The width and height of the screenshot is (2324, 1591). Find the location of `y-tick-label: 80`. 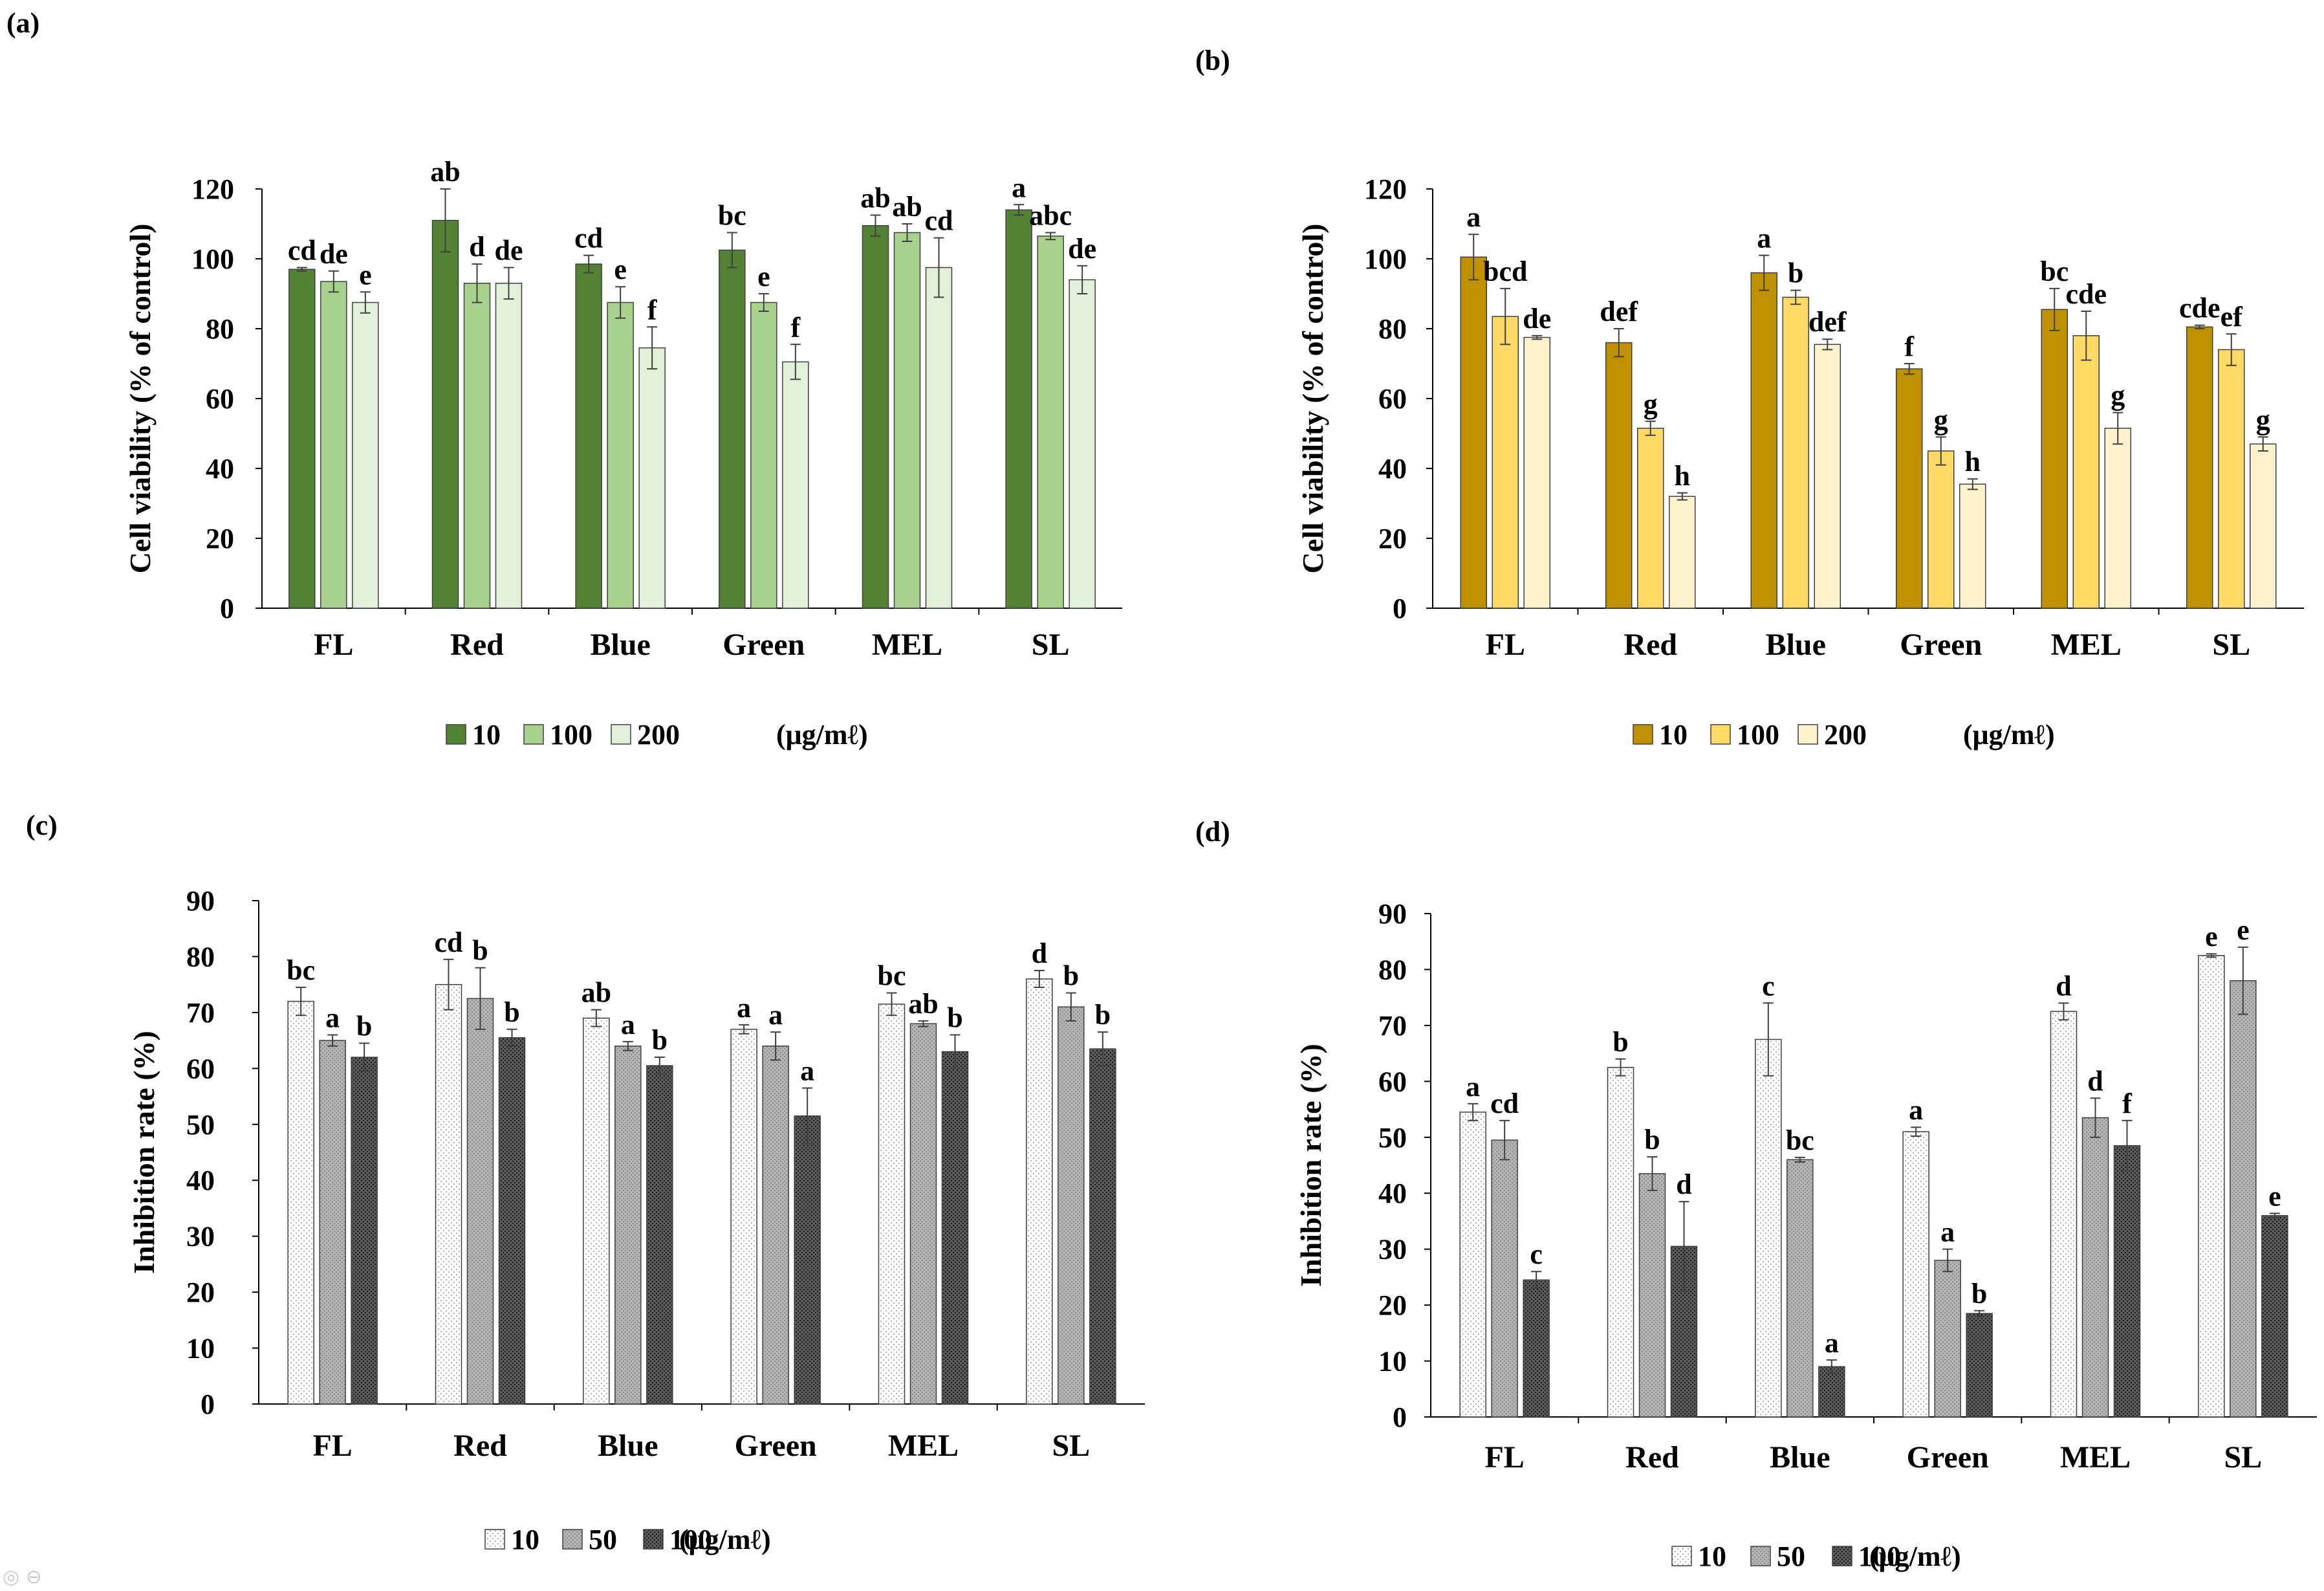

y-tick-label: 80 is located at coordinates (220, 329).